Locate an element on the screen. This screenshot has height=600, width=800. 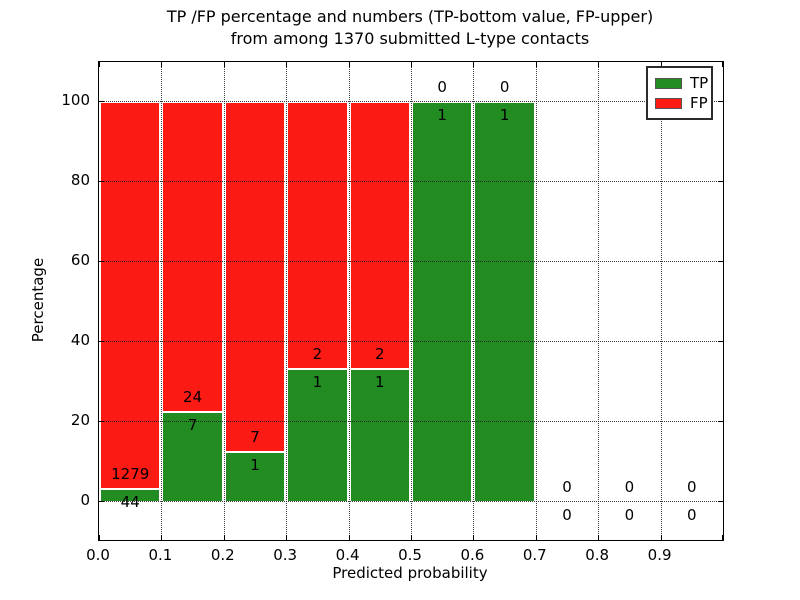
x-tick-label: 0.8 is located at coordinates (597, 555).